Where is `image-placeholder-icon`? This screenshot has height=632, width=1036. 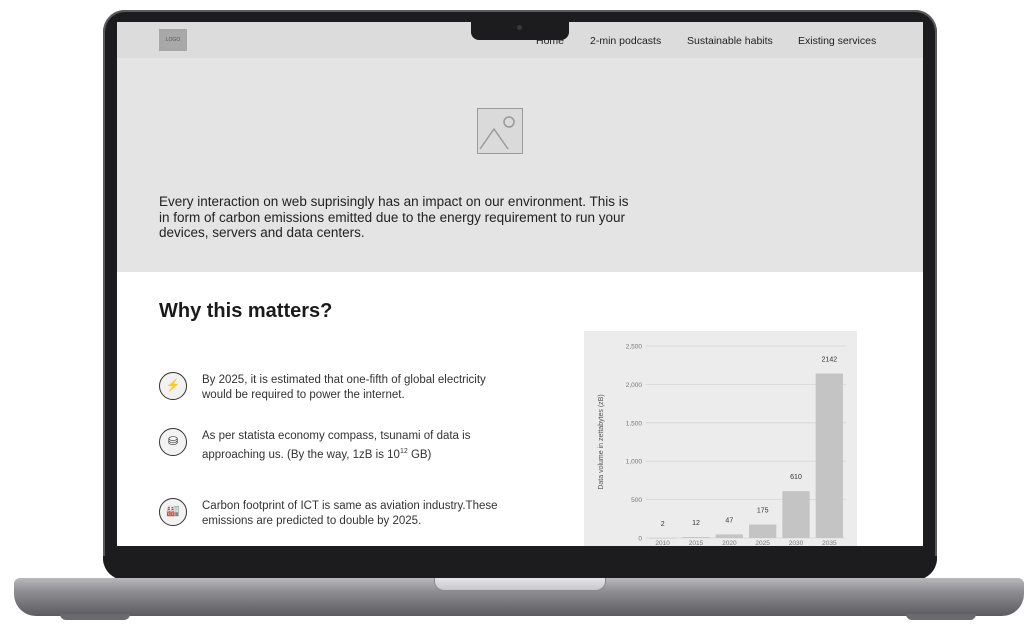
image-placeholder-icon is located at coordinates (500, 131).